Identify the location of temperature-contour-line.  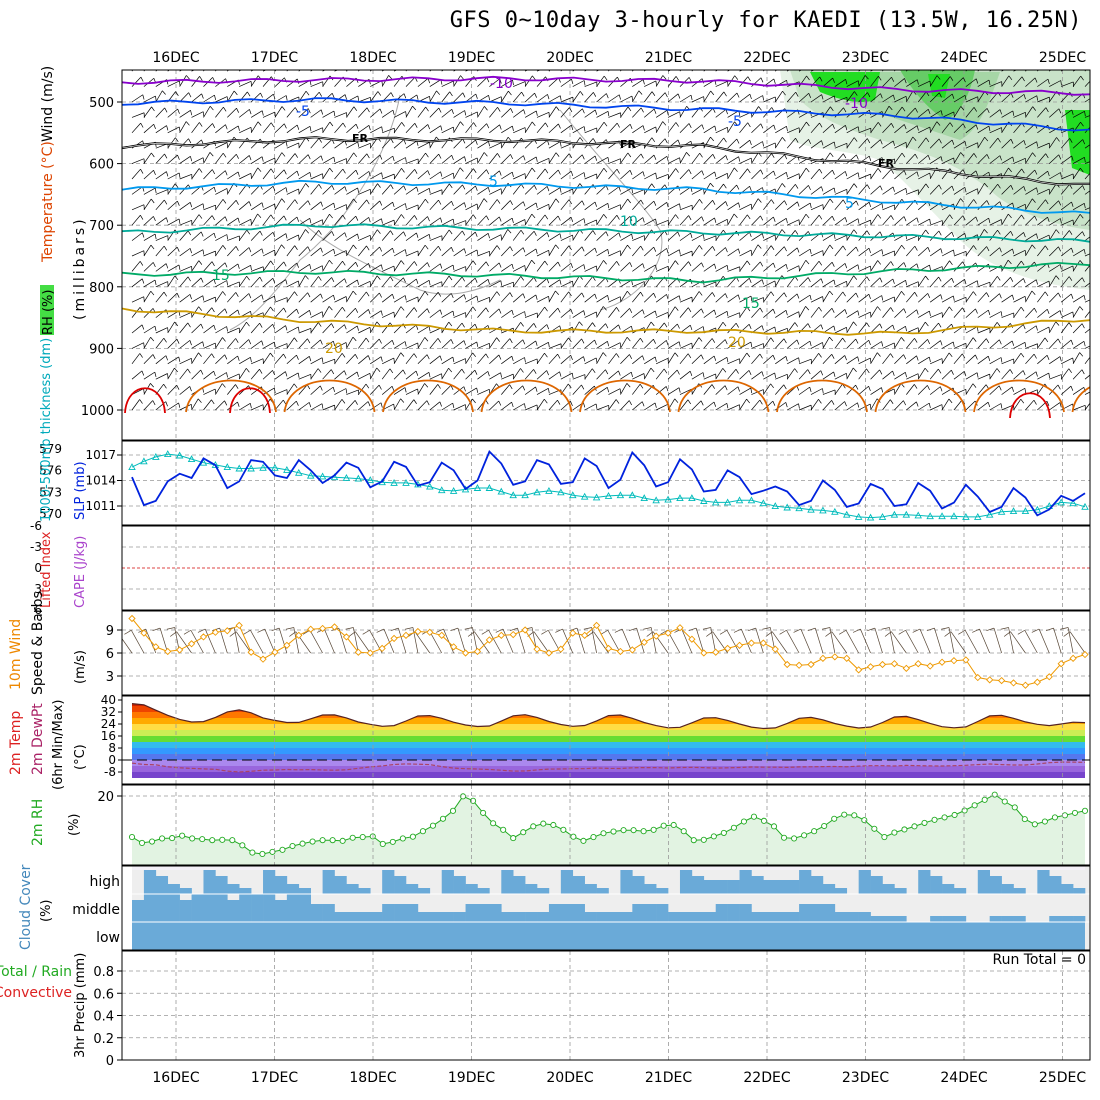
(606, 272).